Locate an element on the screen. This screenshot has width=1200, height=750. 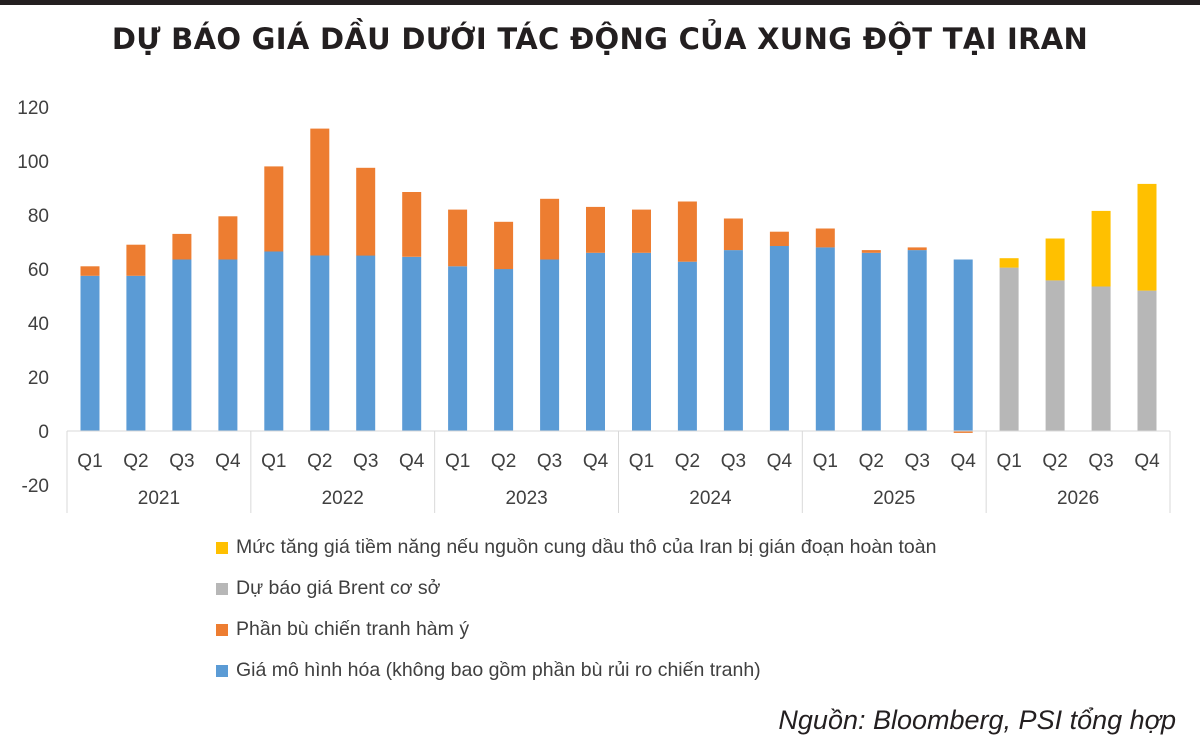
y-tick-label: 120 is located at coordinates (33, 108).